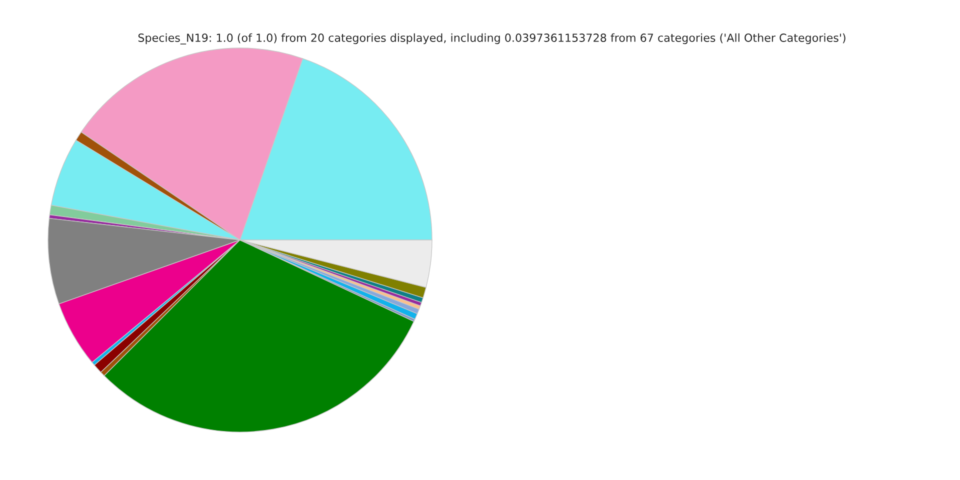 The width and height of the screenshot is (960, 480). I want to click on text: Species_N19: 1.0 (of 1.0) from 20 categories displayed, including 0.0397361153728 from 67 categories ('All Other Categories'), so click(492, 38).